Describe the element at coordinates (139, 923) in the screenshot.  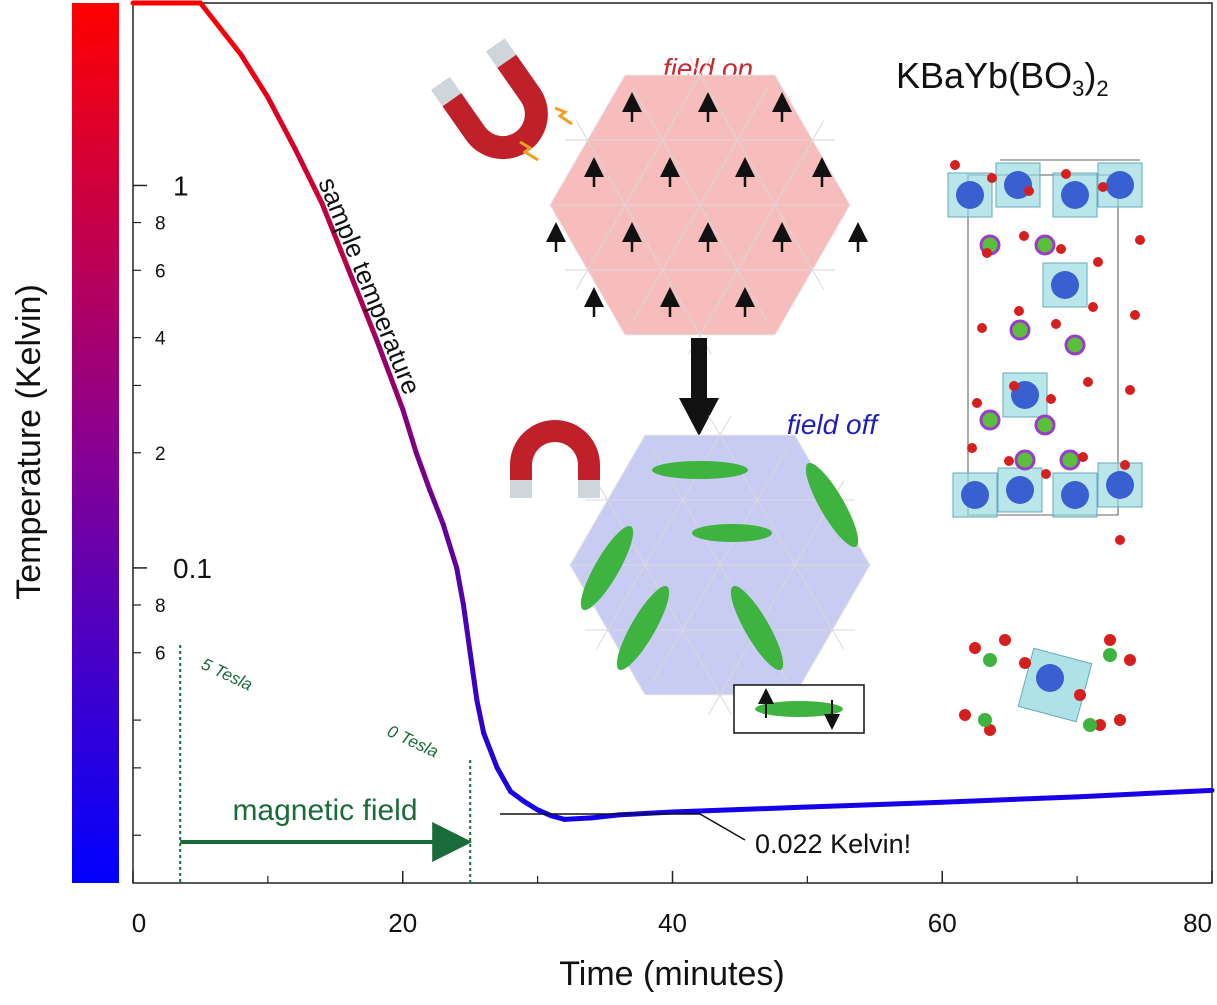
I see `x-tick-label: 0` at that location.